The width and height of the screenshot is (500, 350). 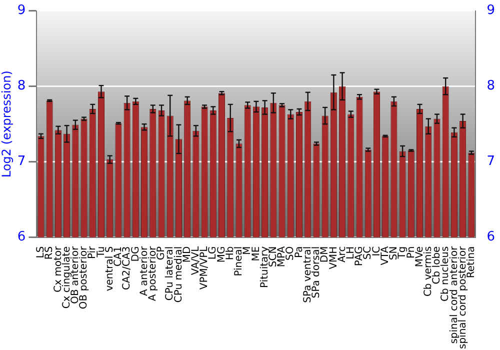 I want to click on x-tick-label: RS, so click(x=50, y=253).